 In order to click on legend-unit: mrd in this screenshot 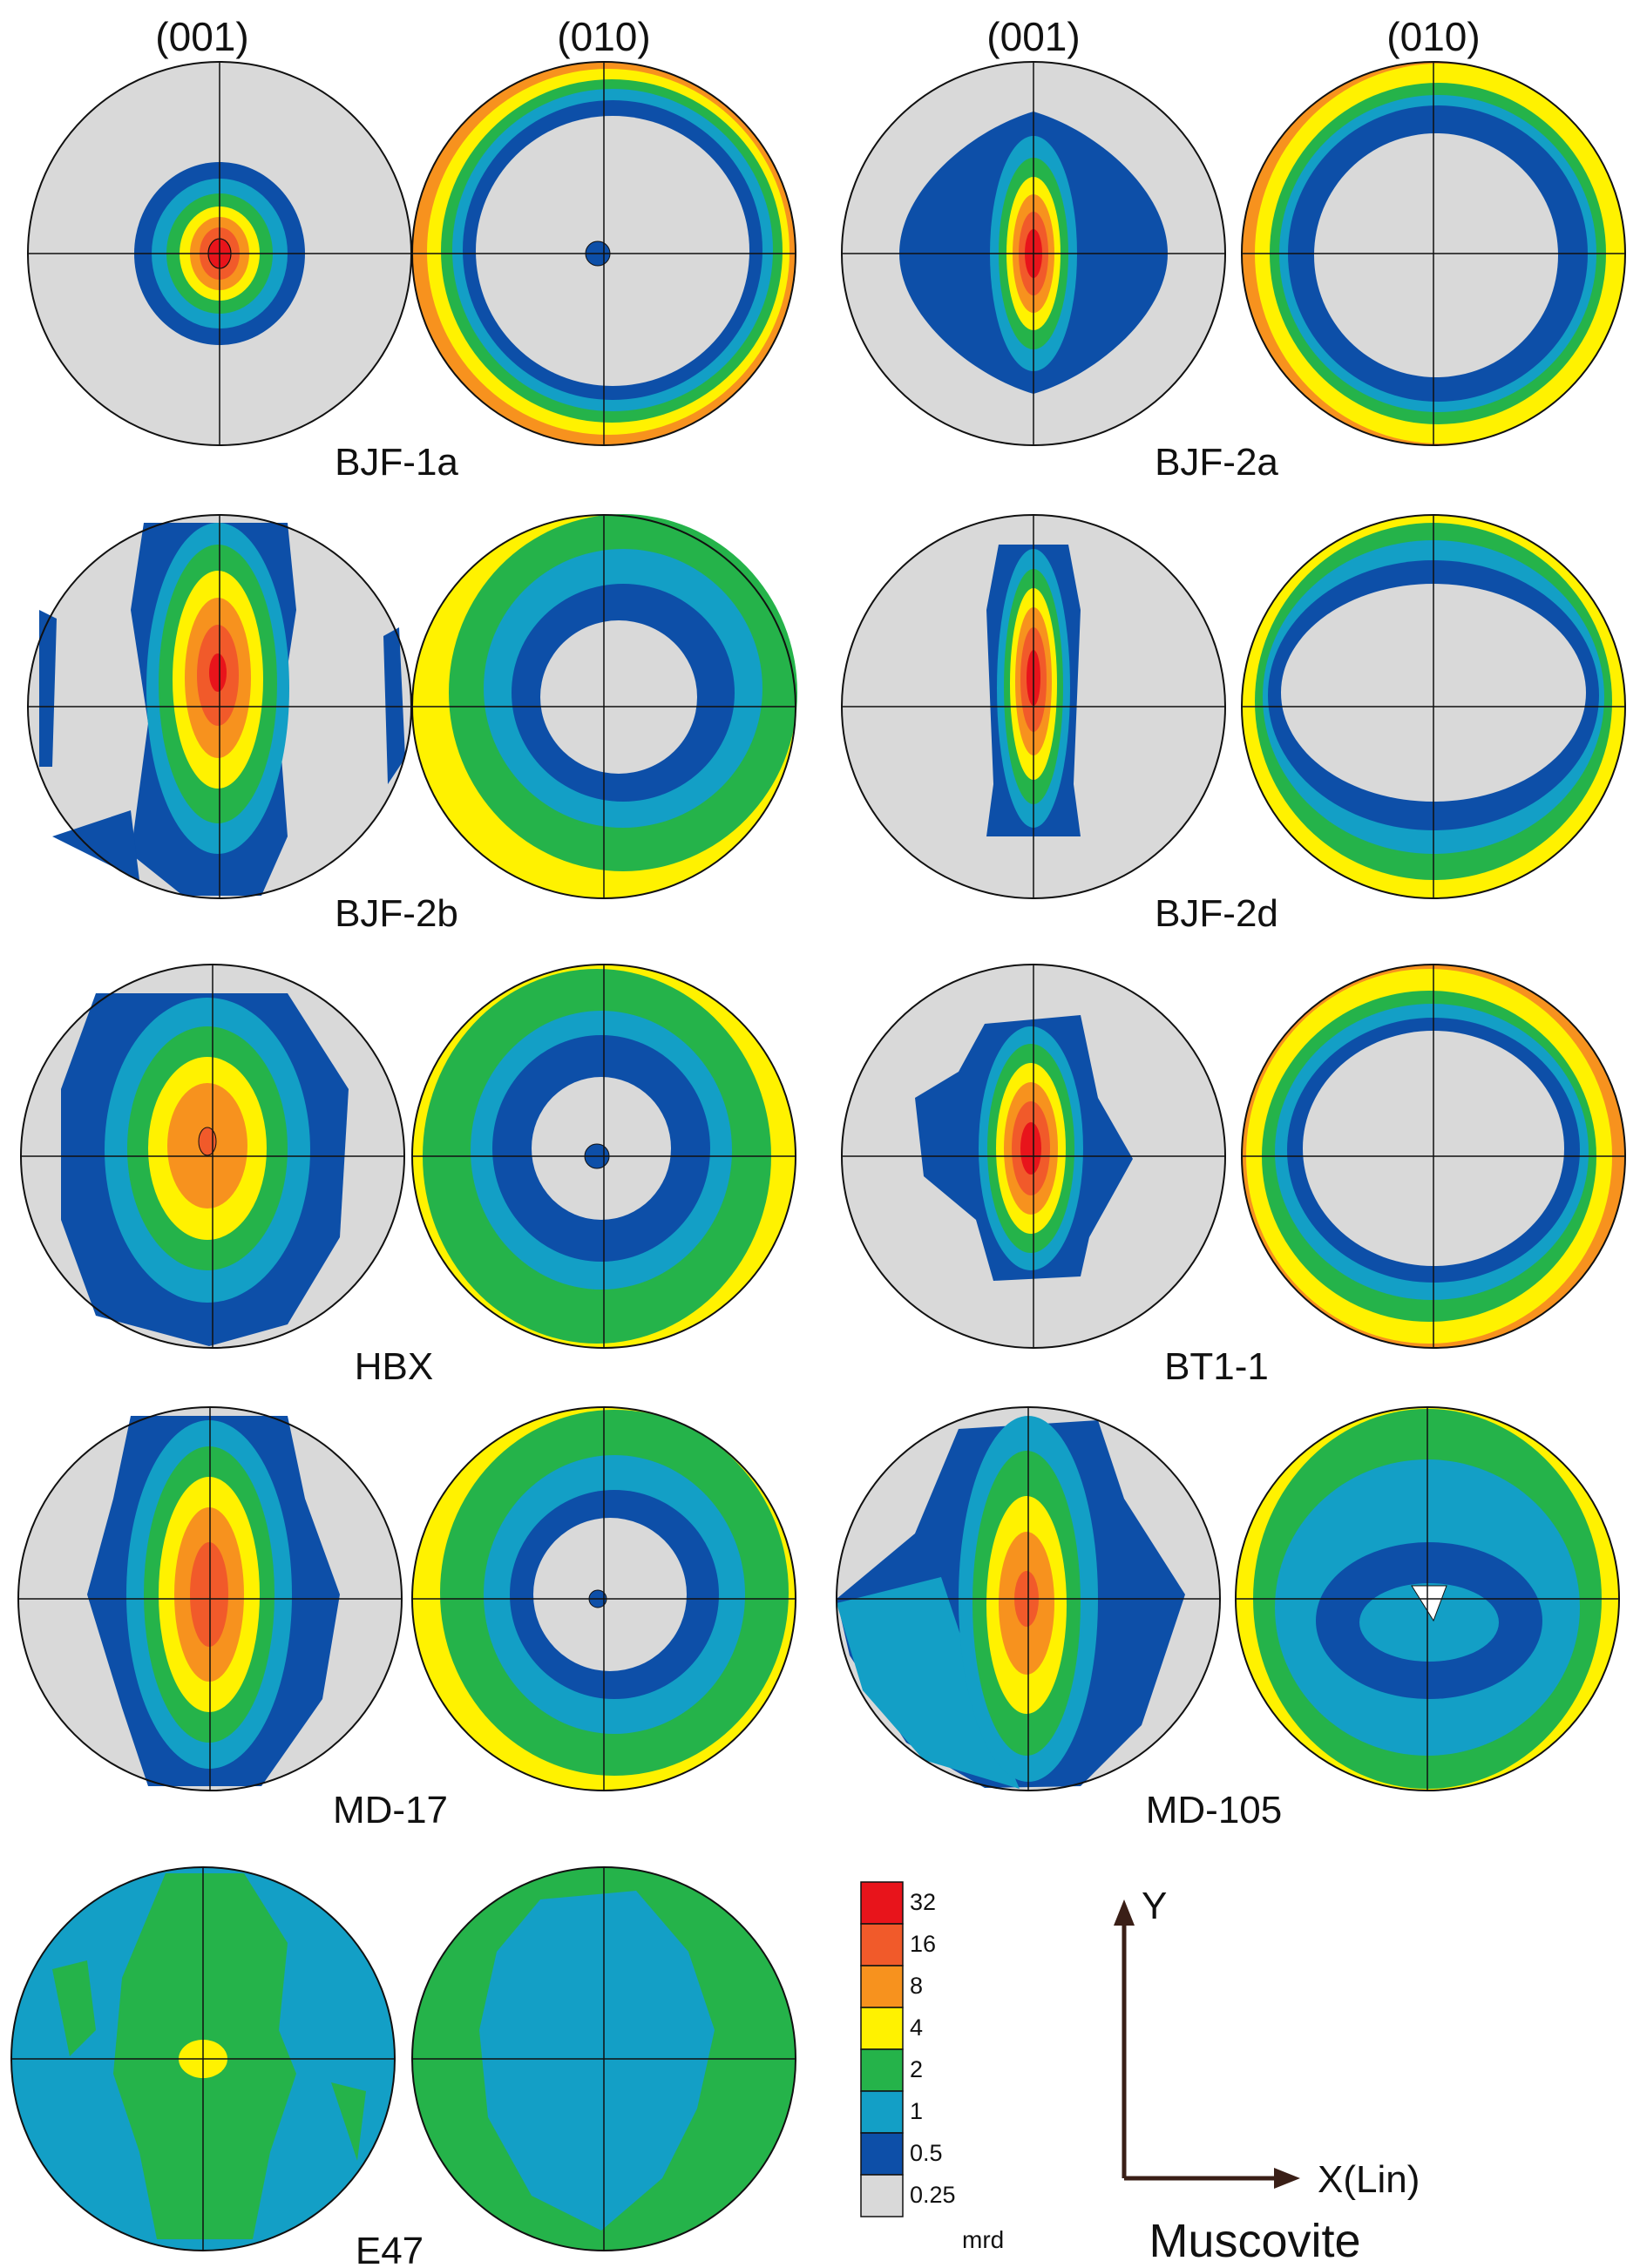, I will do `click(983, 2239)`.